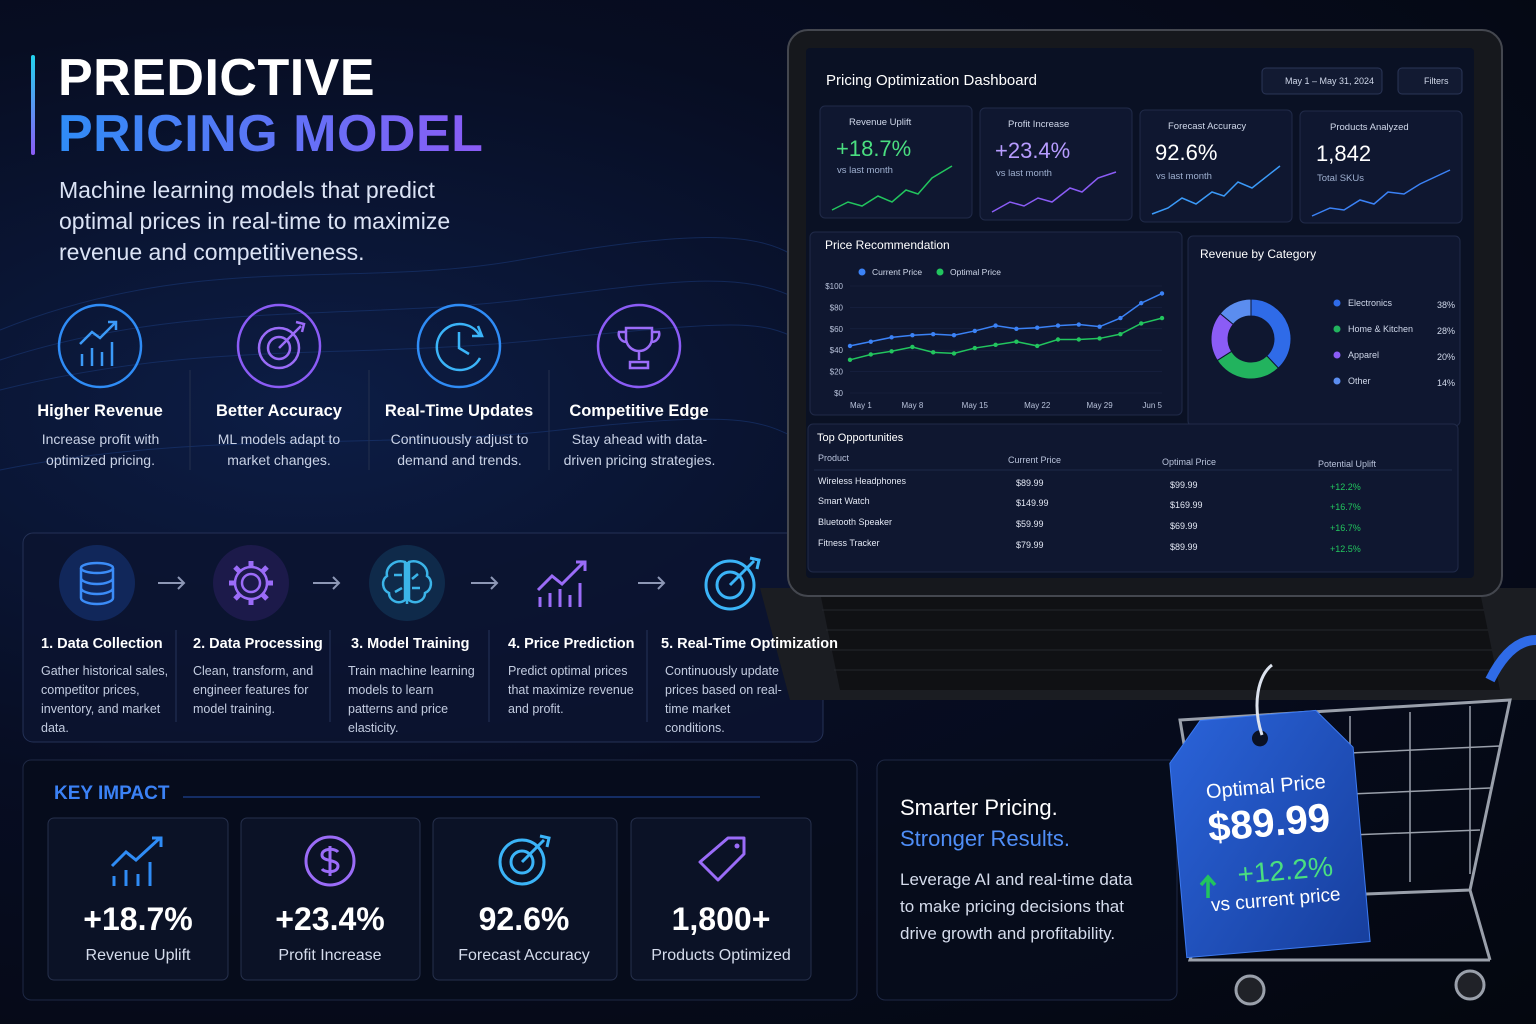 Image resolution: width=1536 pixels, height=1024 pixels. Describe the element at coordinates (975, 272) in the screenshot. I see `legend-label: Optimal Price` at that location.